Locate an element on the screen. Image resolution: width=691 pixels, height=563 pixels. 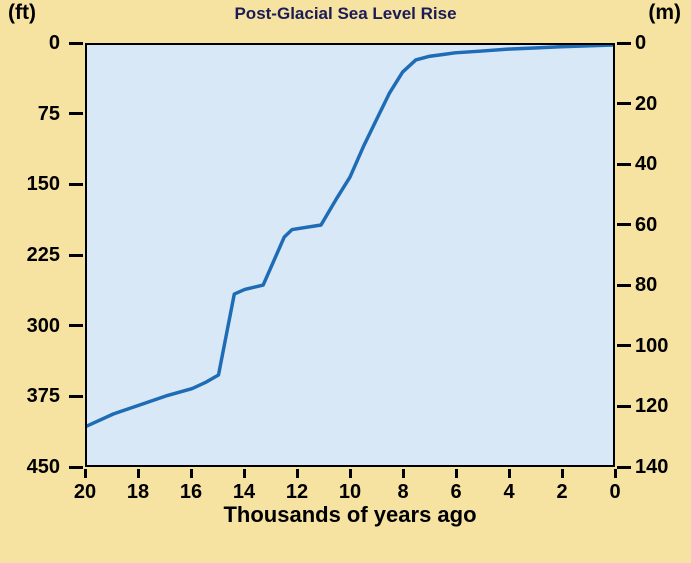
right-axis-tick-label: 60 is located at coordinates (646, 224).